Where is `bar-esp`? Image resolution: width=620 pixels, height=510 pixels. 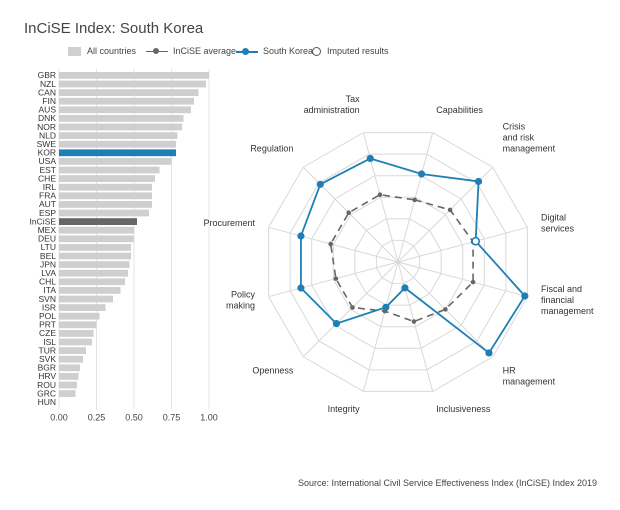
bar-esp is located at coordinates (104, 213).